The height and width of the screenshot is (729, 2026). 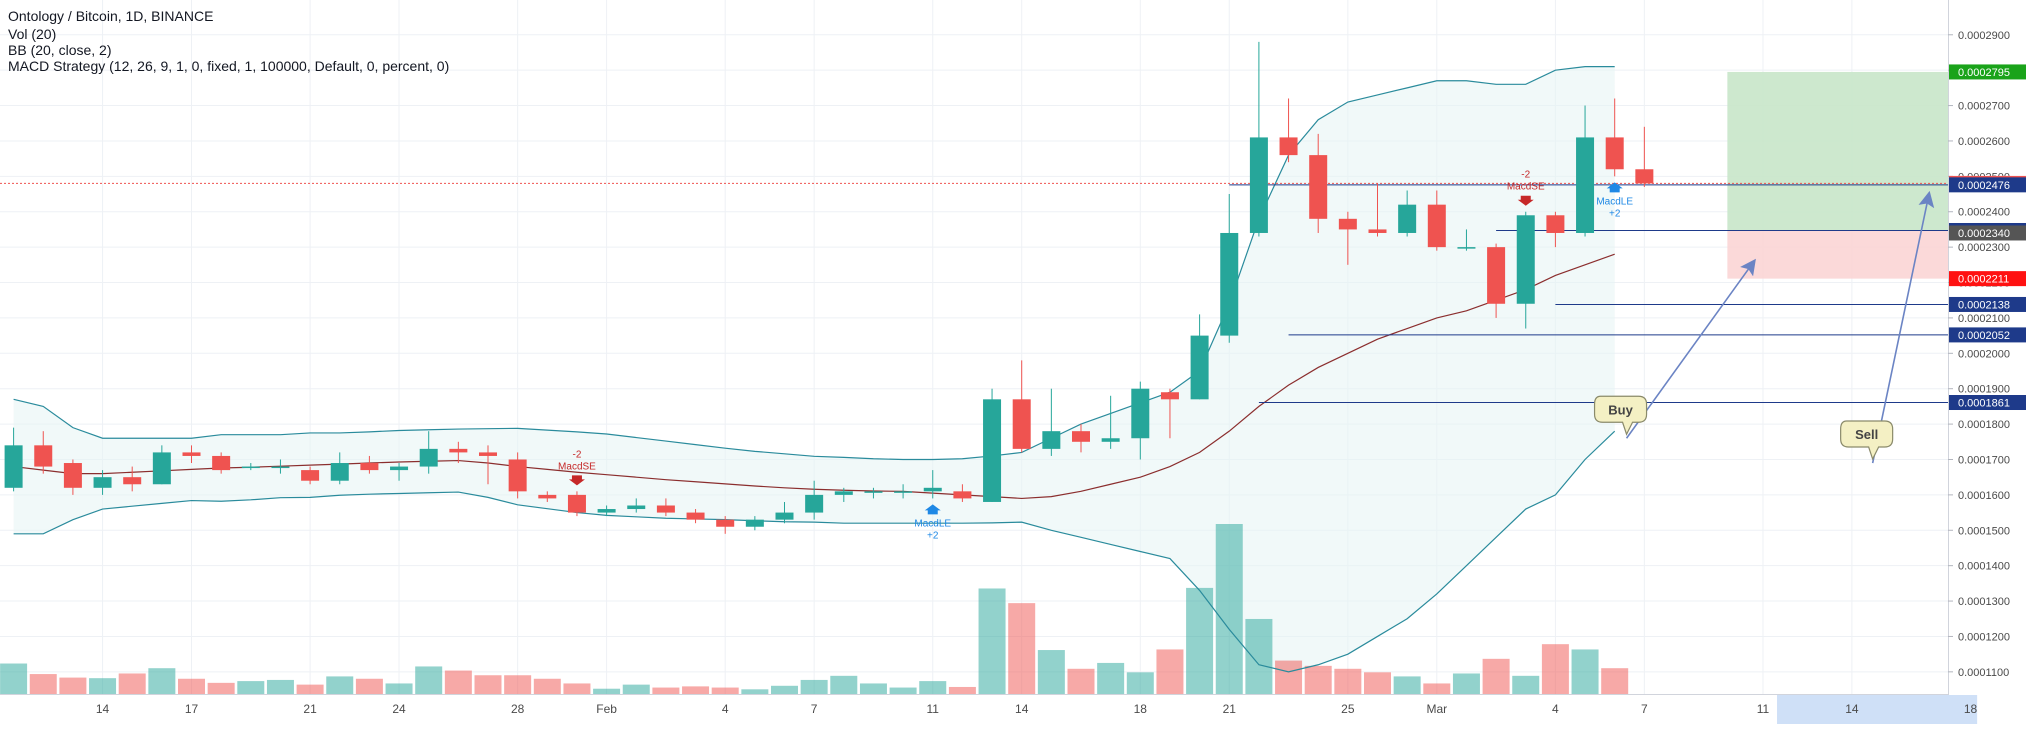 I want to click on profit-zone, so click(x=1856, y=151).